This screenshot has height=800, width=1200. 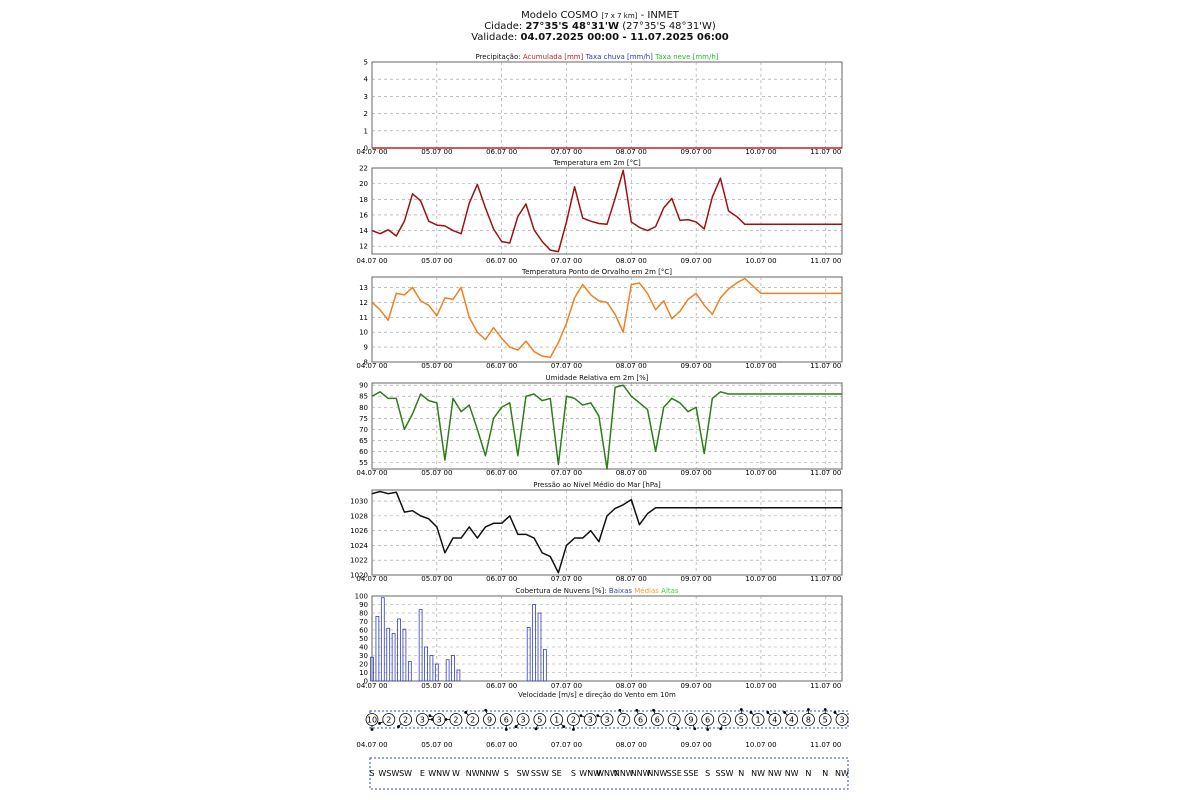 What do you see at coordinates (741, 720) in the screenshot?
I see `wind-speed-value: 5` at bounding box center [741, 720].